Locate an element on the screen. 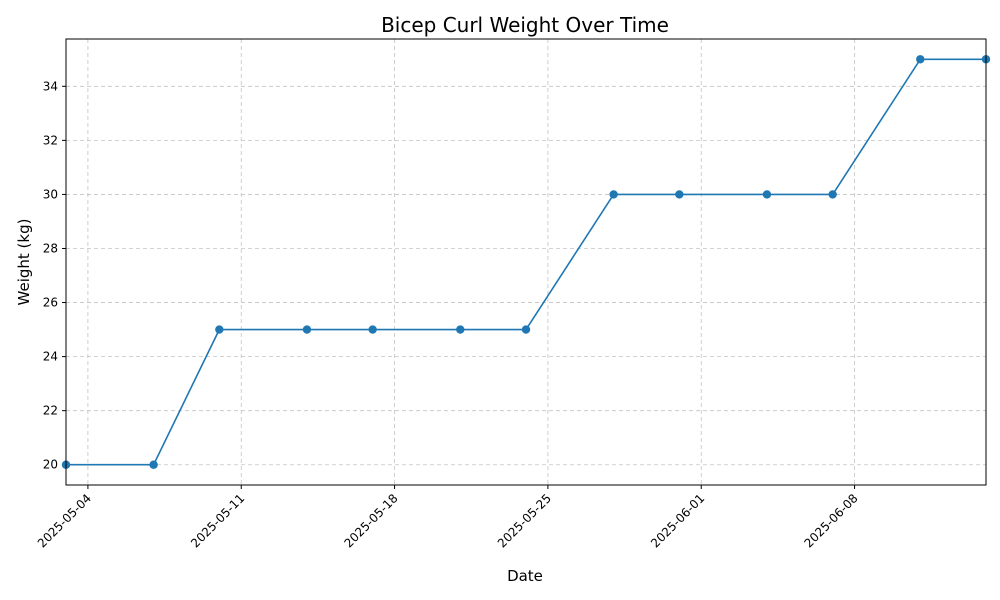 The height and width of the screenshot is (600, 1000). chart-title: Bicep Curl Weight Over Time is located at coordinates (525, 25).